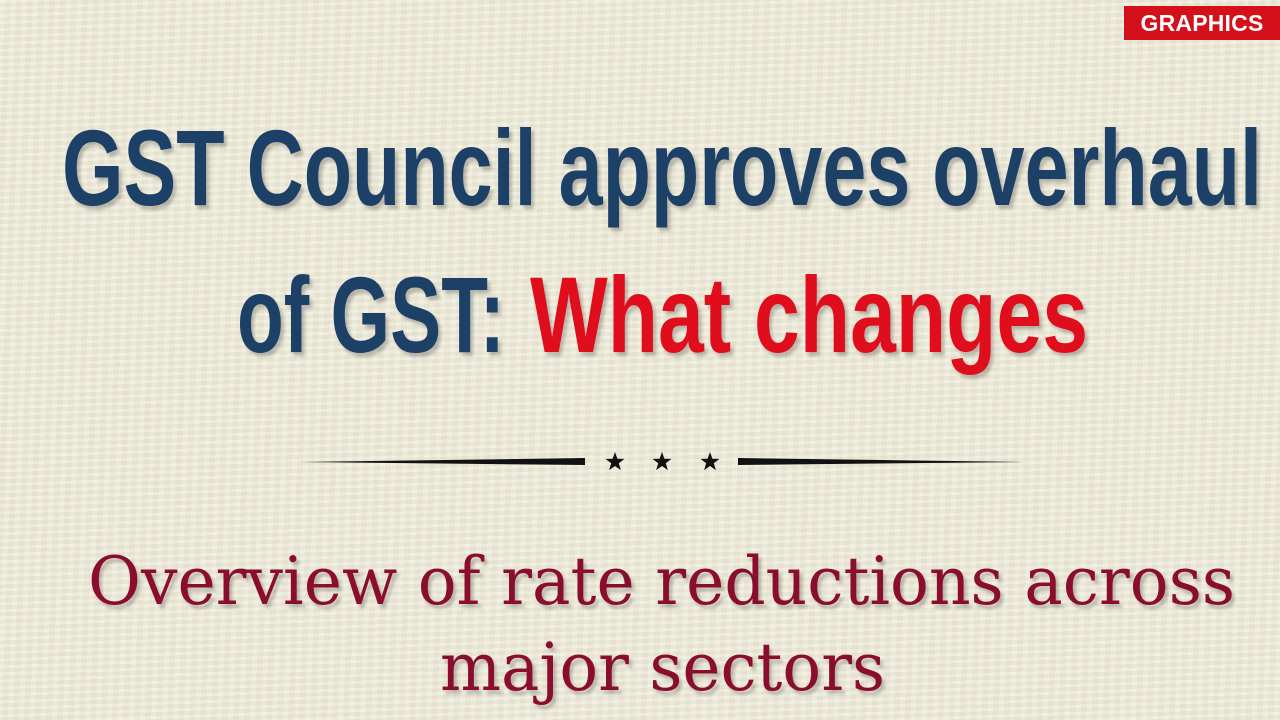  Describe the element at coordinates (442, 461) in the screenshot. I see `divider-line-left` at that location.